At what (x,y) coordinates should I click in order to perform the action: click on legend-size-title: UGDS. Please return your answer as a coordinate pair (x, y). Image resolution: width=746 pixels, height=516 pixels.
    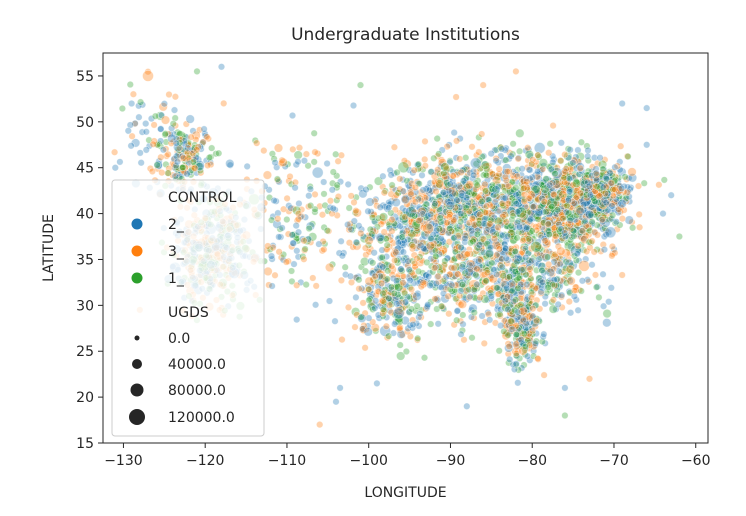
    Looking at the image, I should click on (188, 313).